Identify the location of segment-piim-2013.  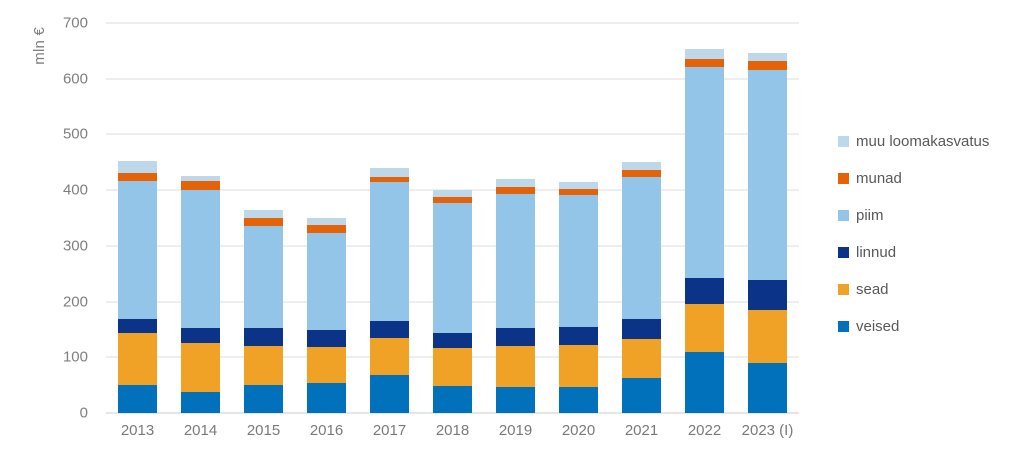
(137, 250).